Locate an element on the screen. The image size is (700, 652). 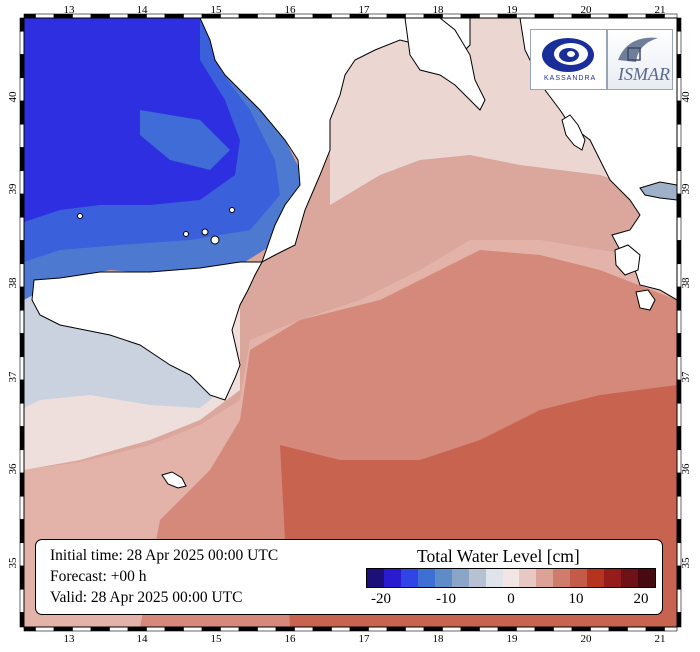
lat-labels-left: 35 36 37 38 39 40 is located at coordinates (13, 330).